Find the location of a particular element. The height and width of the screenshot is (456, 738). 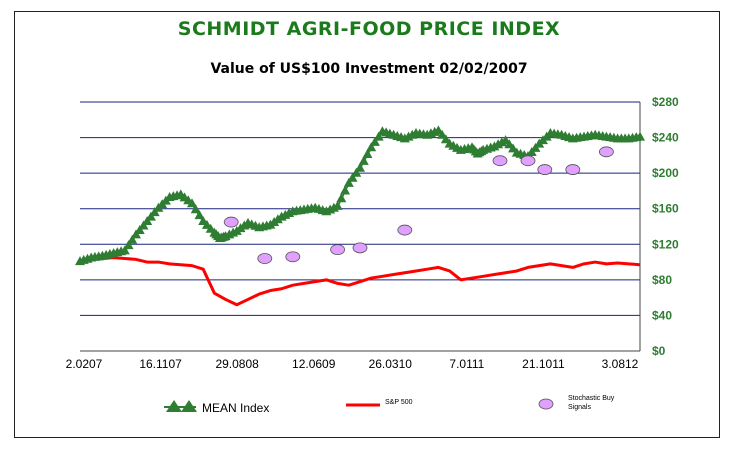

y-tick-label: $200 is located at coordinates (665, 173).